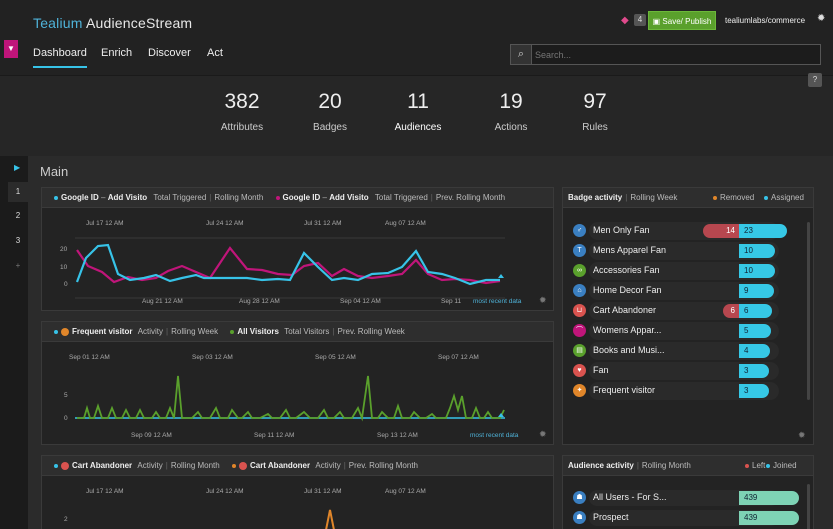 The width and height of the screenshot is (833, 529). What do you see at coordinates (625, 20) in the screenshot?
I see `gem-icon: ◆` at bounding box center [625, 20].